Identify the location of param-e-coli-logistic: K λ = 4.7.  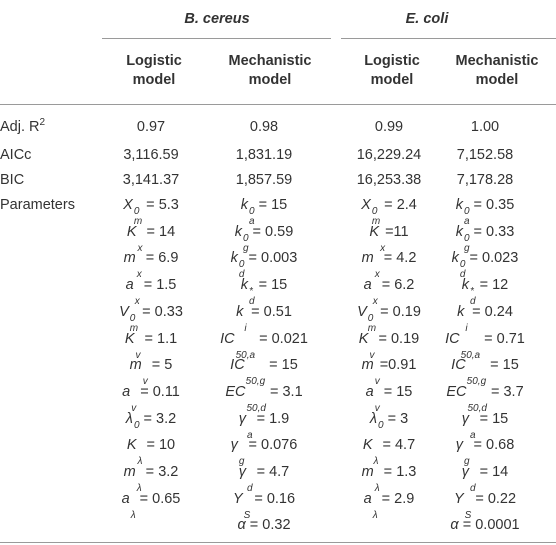
(389, 452).